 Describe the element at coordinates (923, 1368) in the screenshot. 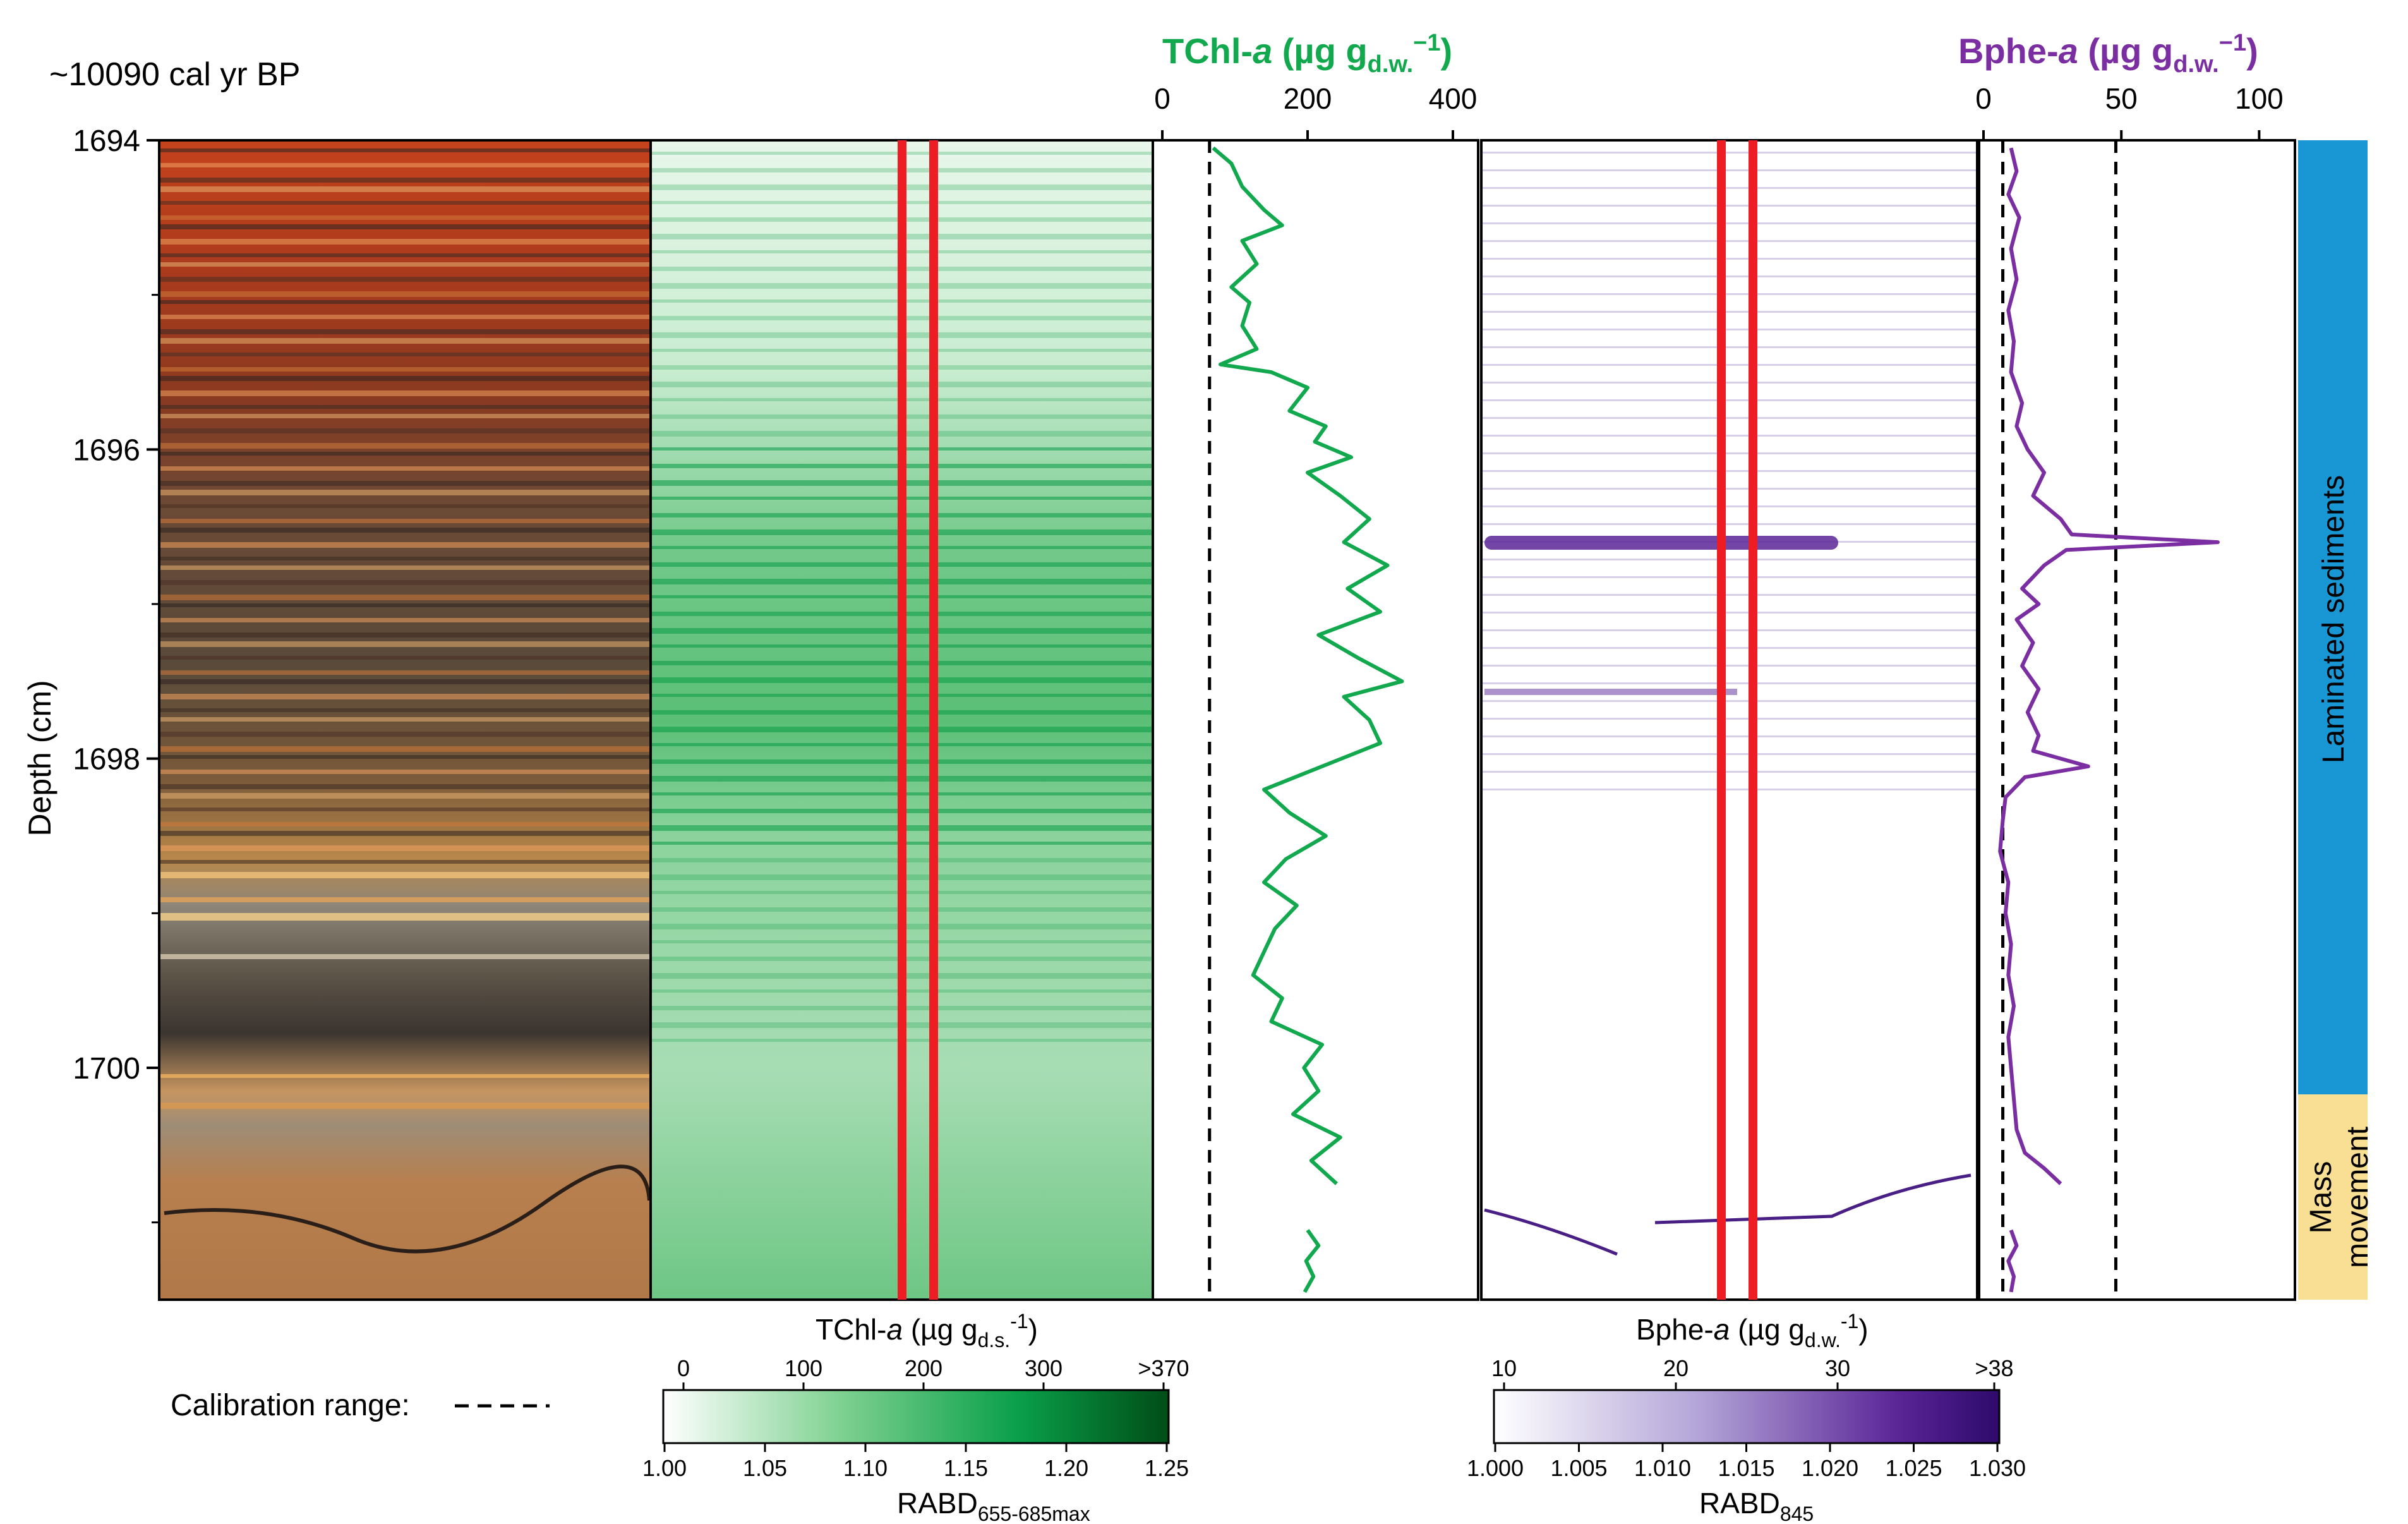

I see `colorbar-top-tick-label: 200` at that location.